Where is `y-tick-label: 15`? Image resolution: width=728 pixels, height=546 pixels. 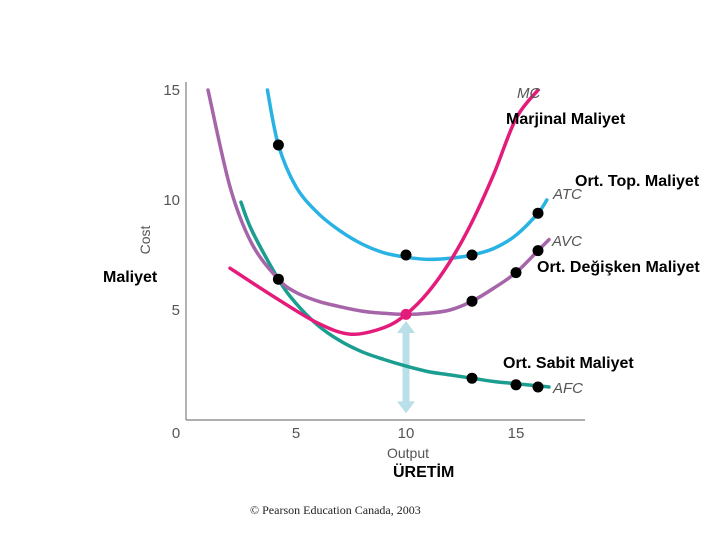 y-tick-label: 15 is located at coordinates (171, 90).